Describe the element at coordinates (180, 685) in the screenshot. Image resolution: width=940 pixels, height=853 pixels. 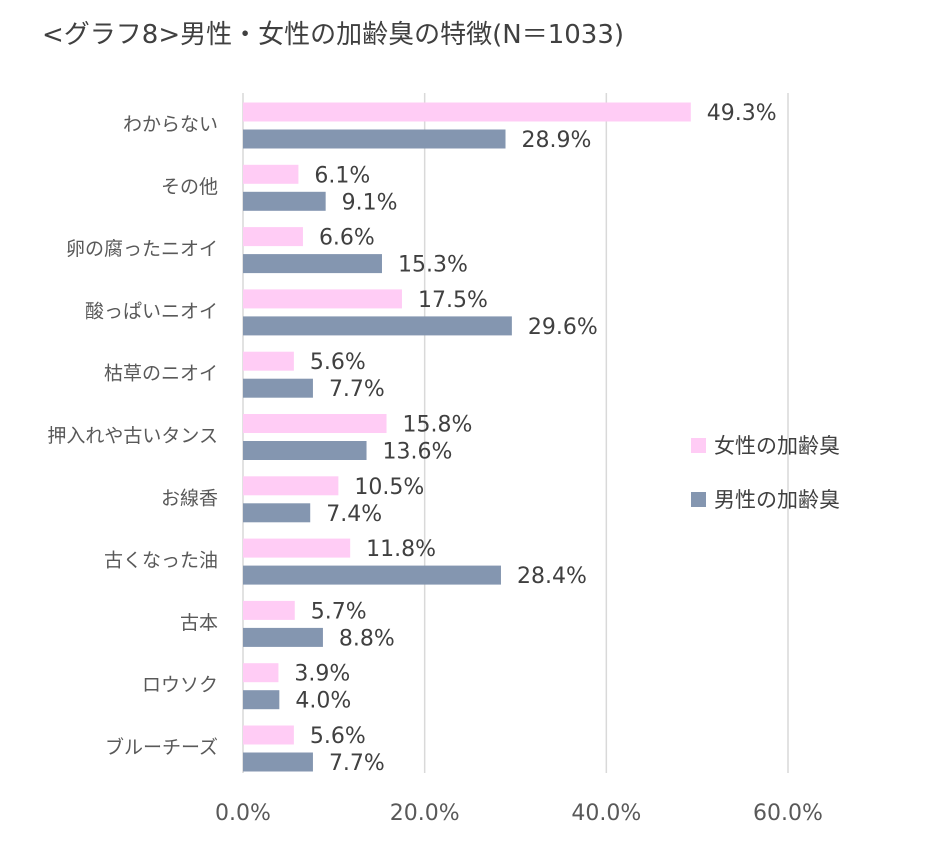
I see `category-label: ロウソク` at that location.